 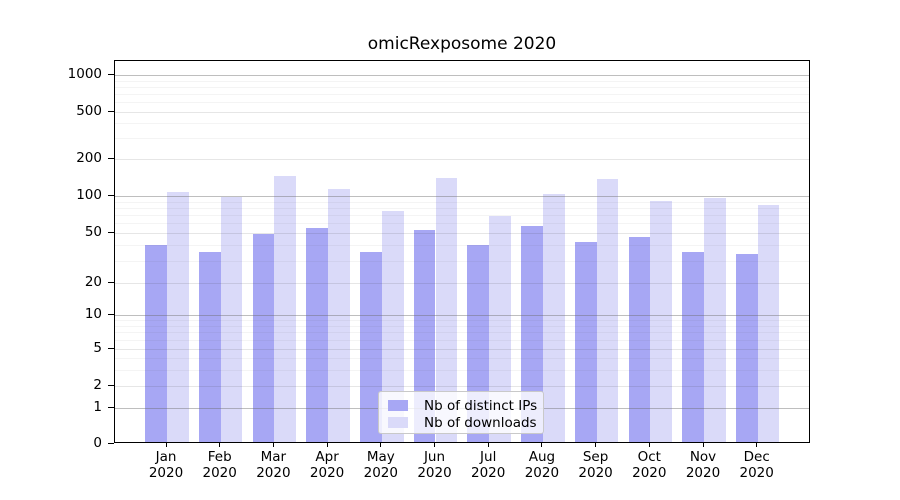 What do you see at coordinates (93, 232) in the screenshot?
I see `y-tick-label-50: 50` at bounding box center [93, 232].